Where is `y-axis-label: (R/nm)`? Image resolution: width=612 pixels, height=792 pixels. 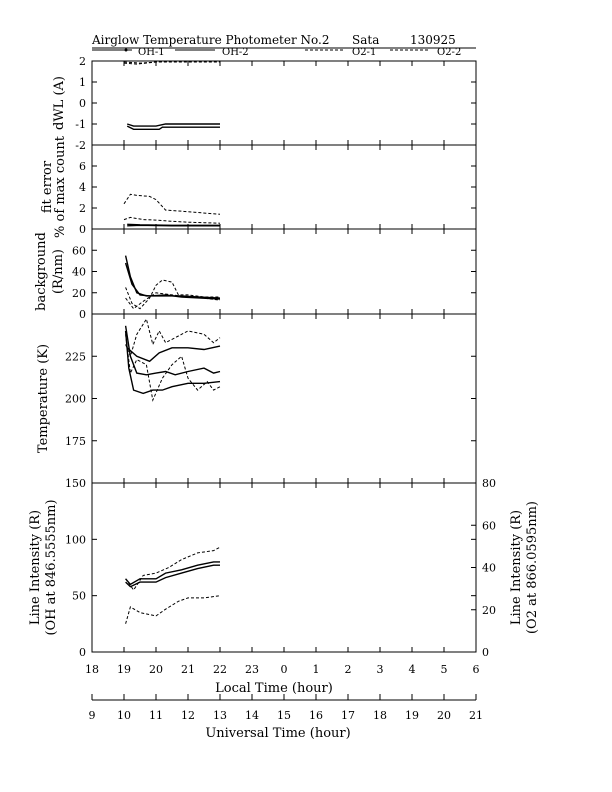 y-axis-label: (R/nm) is located at coordinates (58, 271).